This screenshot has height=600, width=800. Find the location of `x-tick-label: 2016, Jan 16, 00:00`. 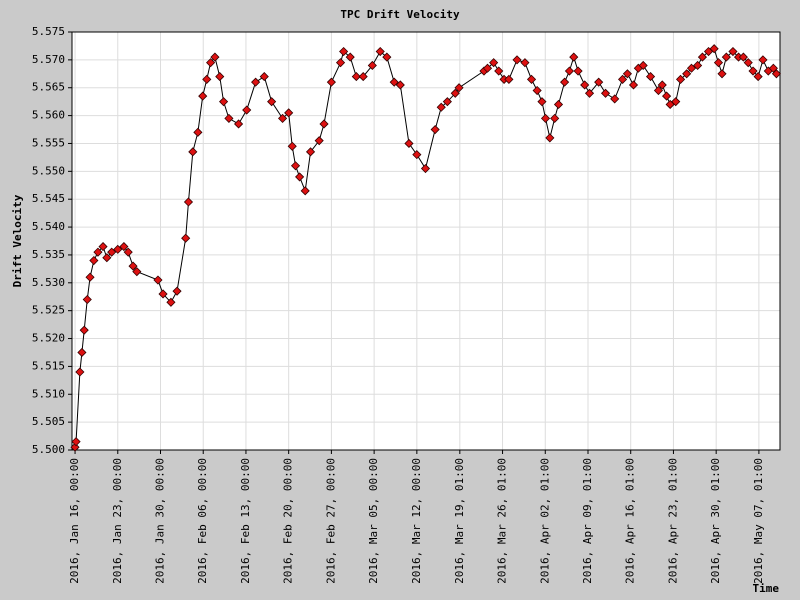

x-tick-label: 2016, Jan 16, 00:00 is located at coordinates (74, 521).